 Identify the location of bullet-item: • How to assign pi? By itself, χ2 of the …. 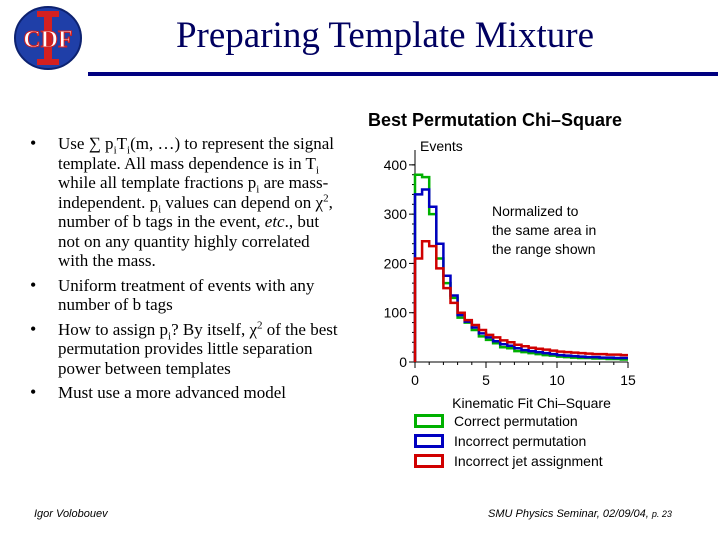
(184, 348).